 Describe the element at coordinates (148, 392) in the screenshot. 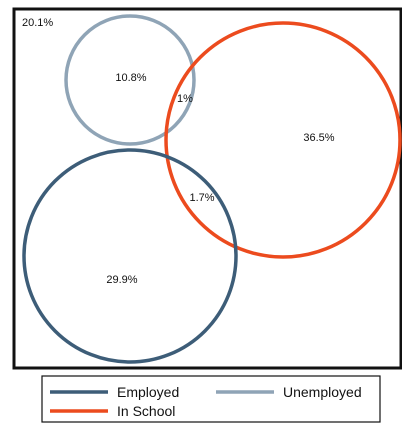

I see `legend-employed-label: Employed` at that location.